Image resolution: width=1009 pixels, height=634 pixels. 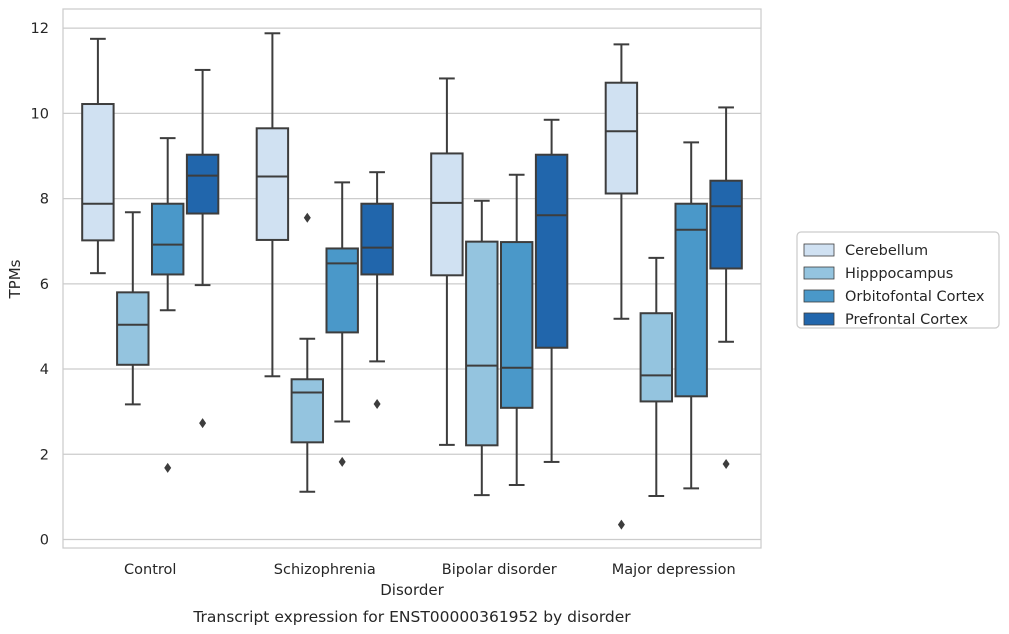 I want to click on y-tick-label: 2, so click(x=44, y=455).